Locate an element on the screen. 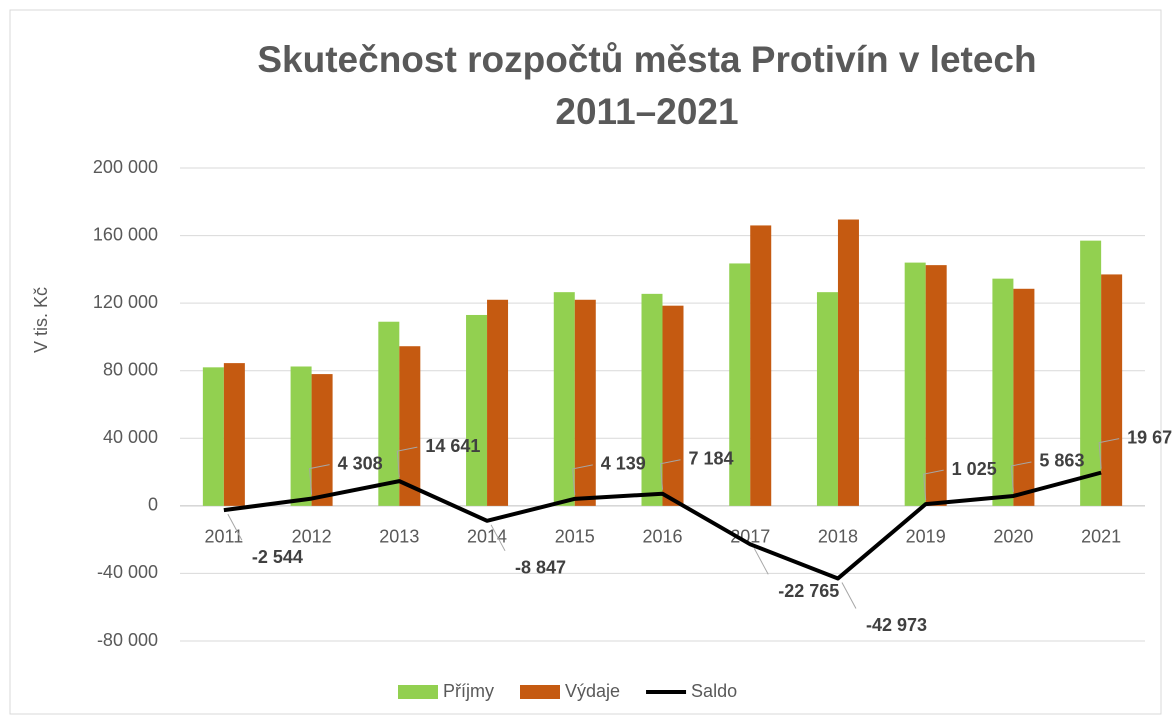 This screenshot has height=725, width=1172. data-label: 4 139 is located at coordinates (623, 464).